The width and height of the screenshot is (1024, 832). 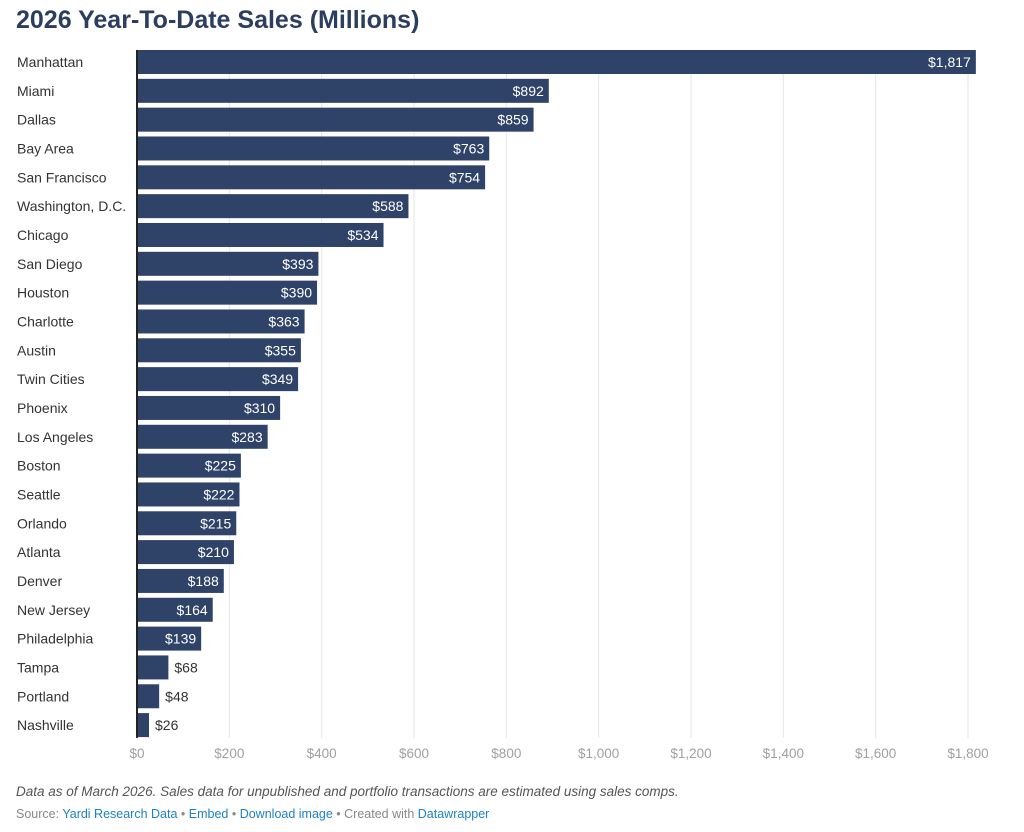 What do you see at coordinates (414, 753) in the screenshot?
I see `x-tick-label: $600` at bounding box center [414, 753].